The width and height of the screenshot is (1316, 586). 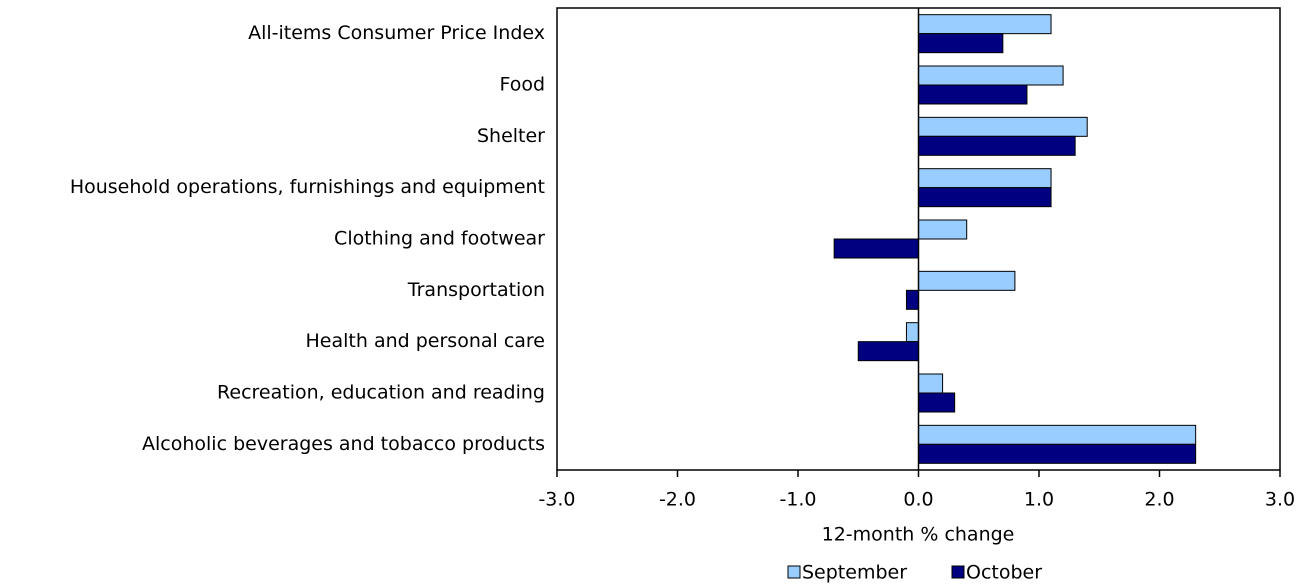 What do you see at coordinates (511, 136) in the screenshot?
I see `y-tick-label: Shelter` at bounding box center [511, 136].